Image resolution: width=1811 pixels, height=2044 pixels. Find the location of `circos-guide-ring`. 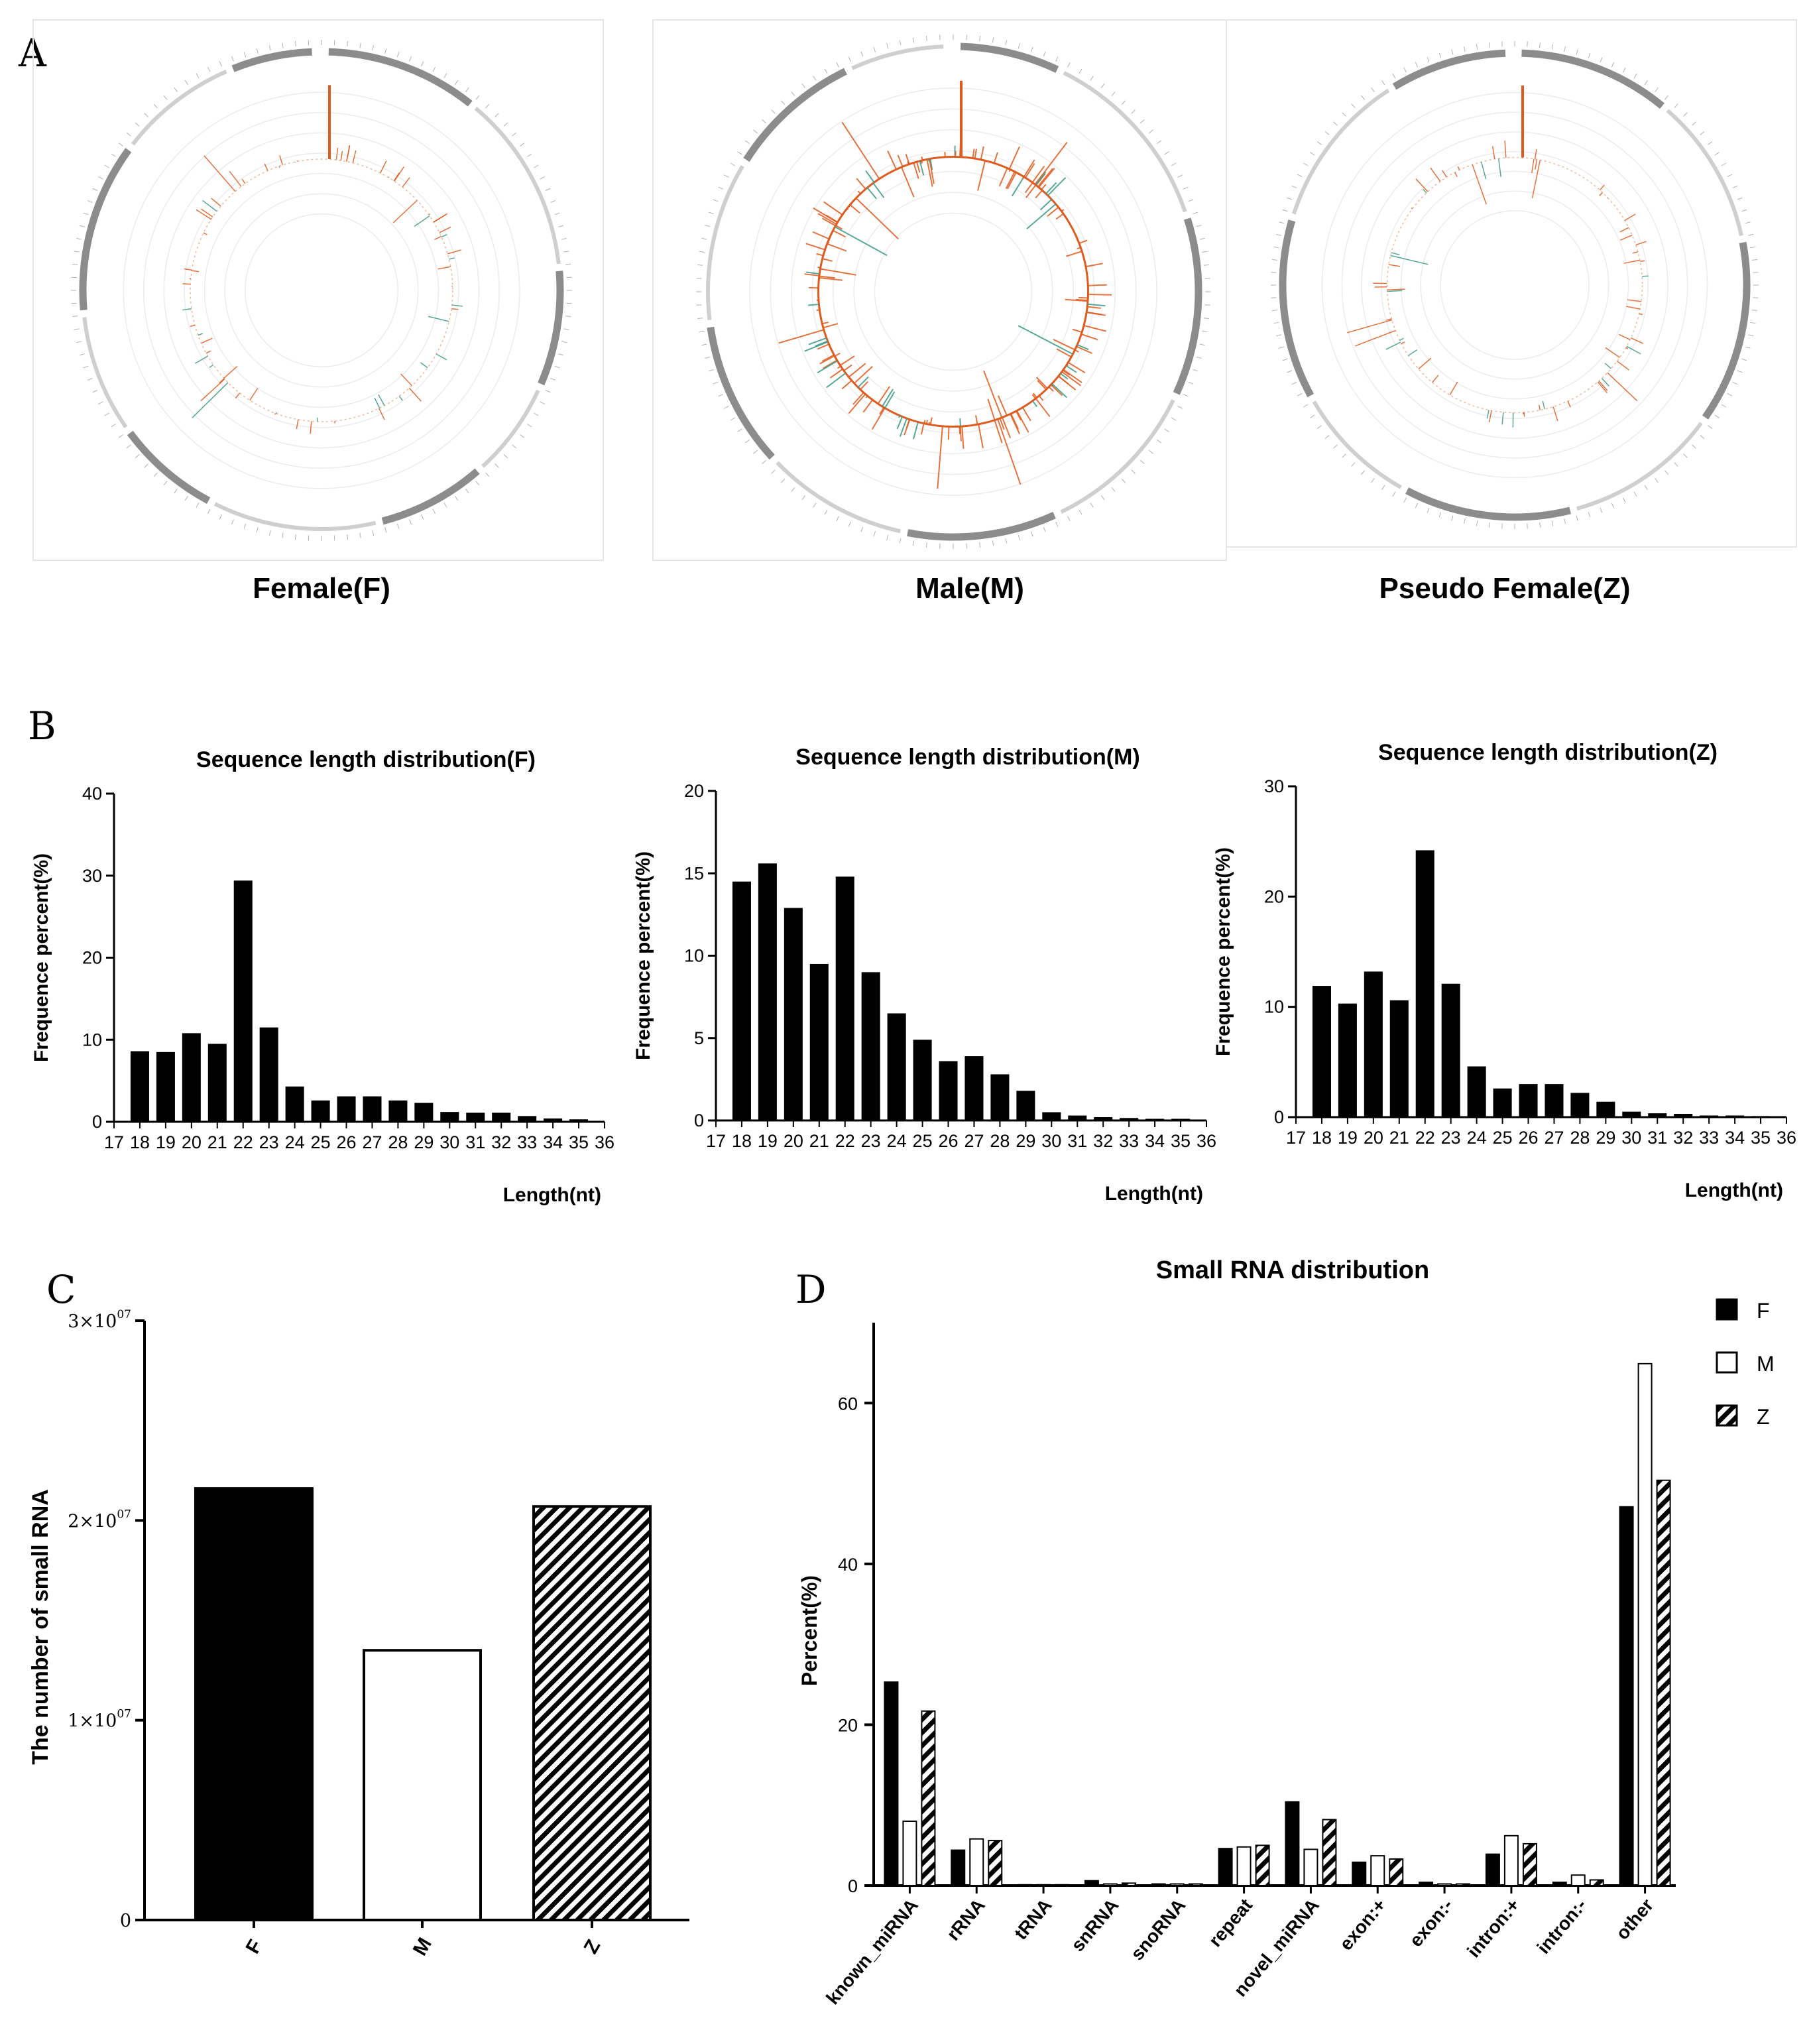

circos-guide-ring is located at coordinates (321, 290).